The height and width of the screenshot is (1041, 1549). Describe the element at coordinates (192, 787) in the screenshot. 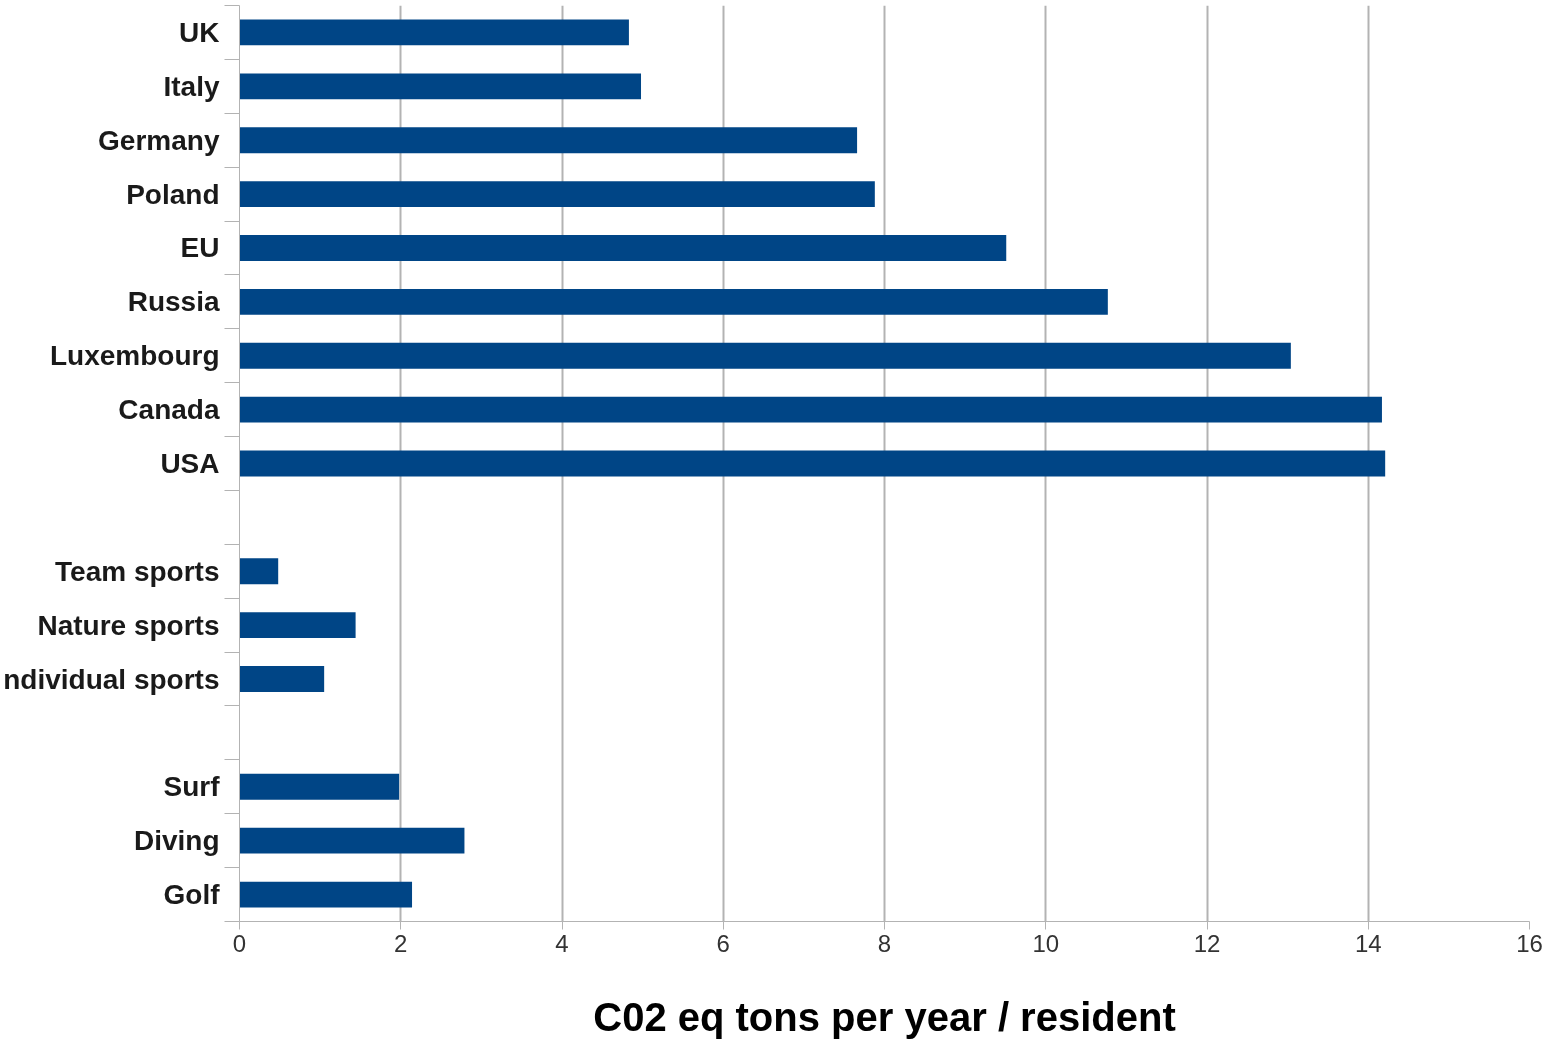

I see `y-tick-label: Surf` at that location.